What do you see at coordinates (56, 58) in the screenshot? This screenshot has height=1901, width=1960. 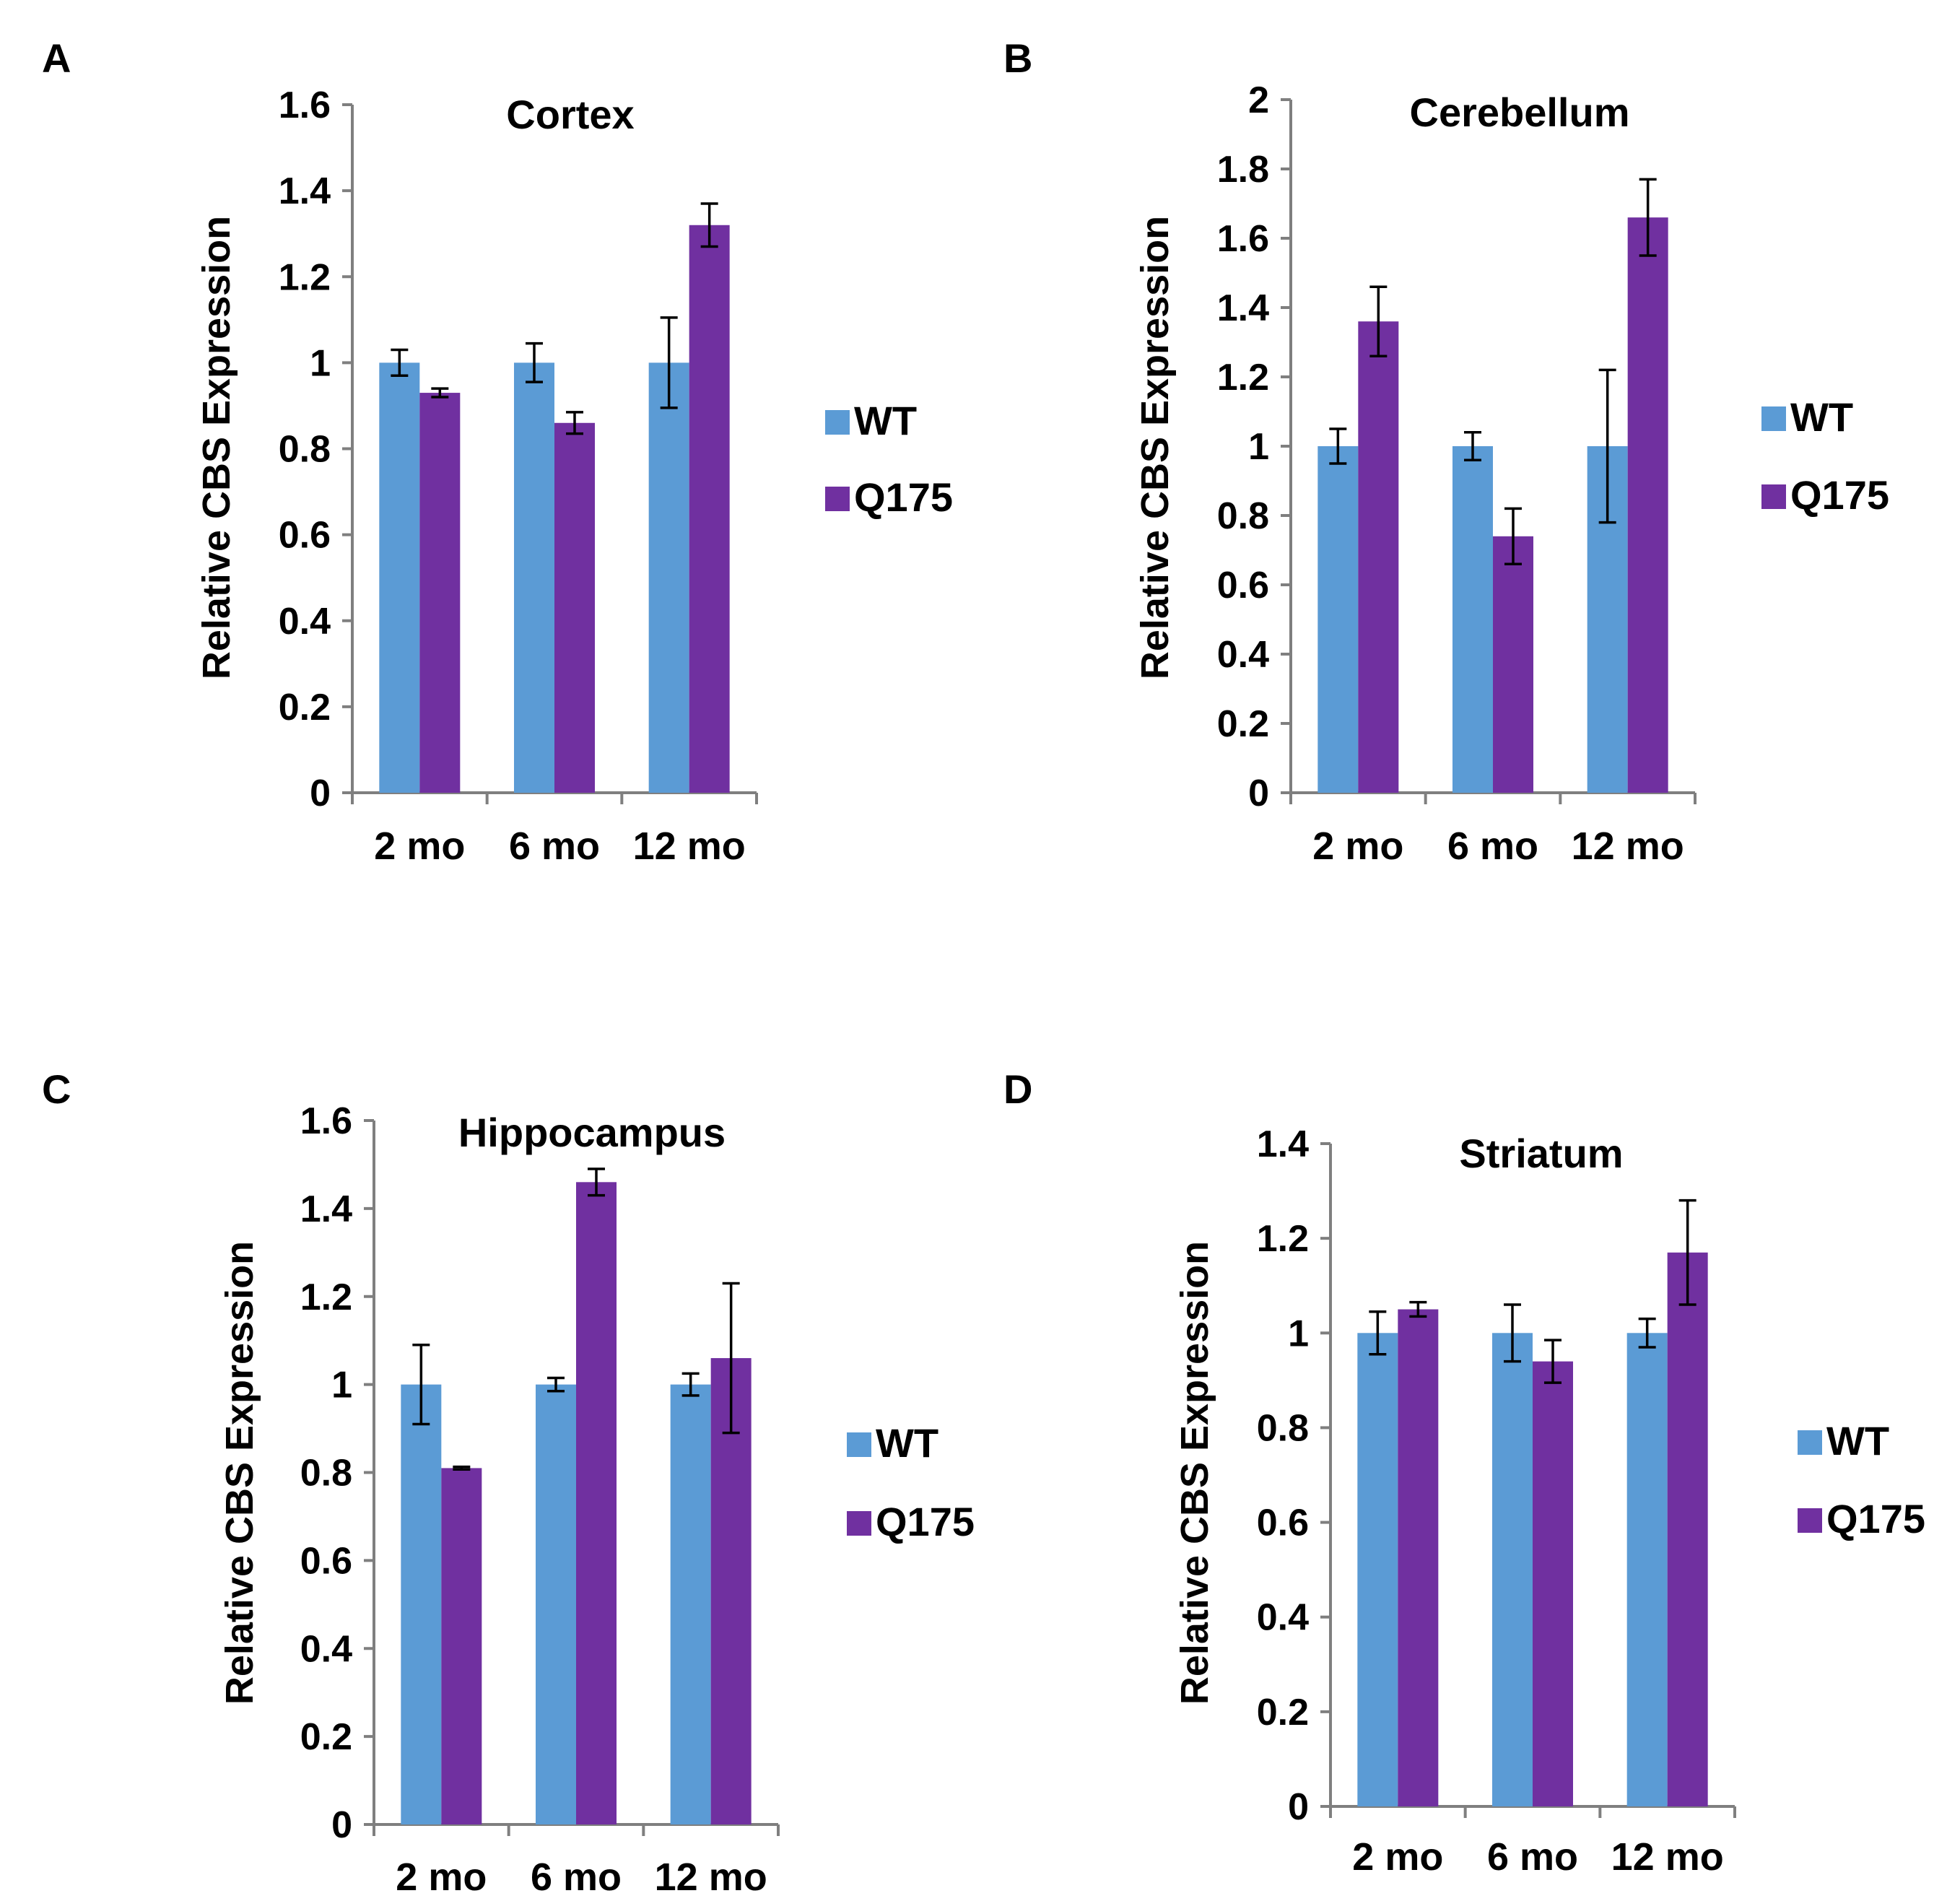 I see `panel-letter: A` at bounding box center [56, 58].